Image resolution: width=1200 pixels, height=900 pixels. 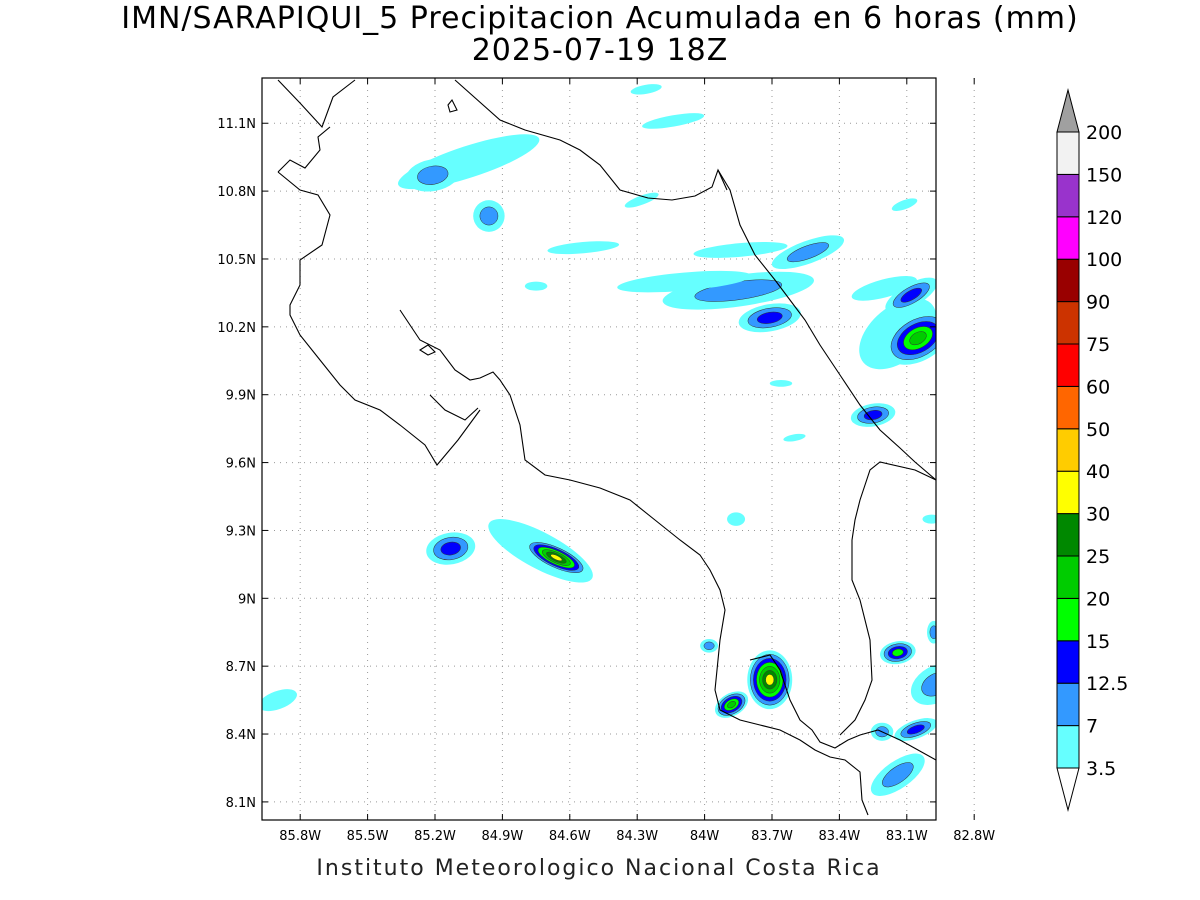 What do you see at coordinates (1098, 345) in the screenshot?
I see `colorbar-level-label: 75` at bounding box center [1098, 345].